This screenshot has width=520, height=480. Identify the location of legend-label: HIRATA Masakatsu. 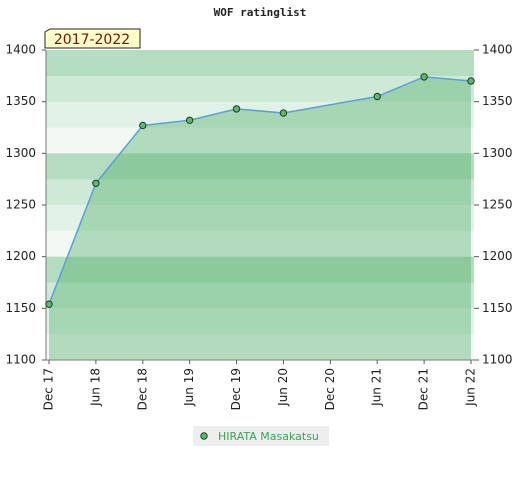
(268, 436).